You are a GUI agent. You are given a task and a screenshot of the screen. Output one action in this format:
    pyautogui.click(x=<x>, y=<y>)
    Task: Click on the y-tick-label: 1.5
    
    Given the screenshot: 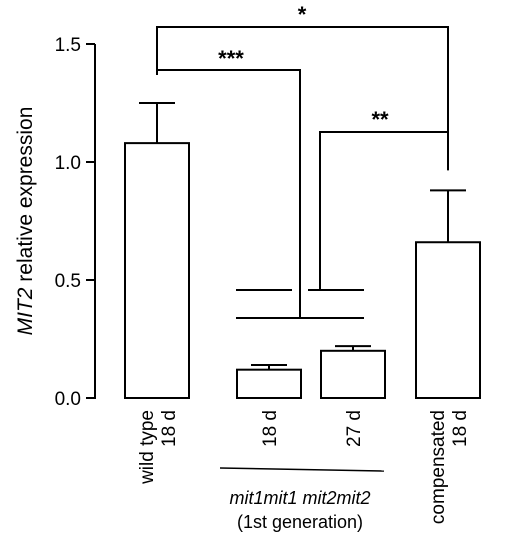 What is the action you would take?
    pyautogui.click(x=68, y=45)
    